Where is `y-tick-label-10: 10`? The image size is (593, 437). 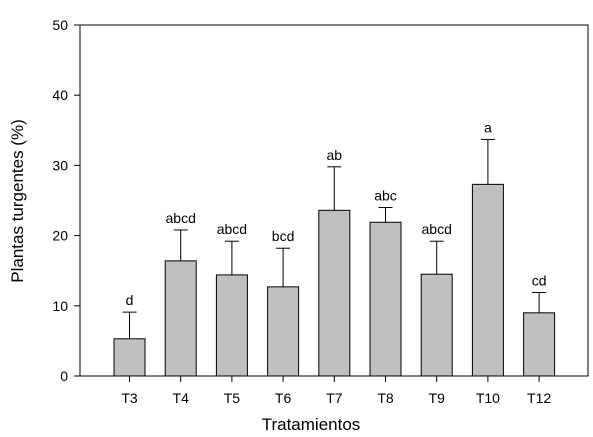 y-tick-label-10: 10 is located at coordinates (60, 306).